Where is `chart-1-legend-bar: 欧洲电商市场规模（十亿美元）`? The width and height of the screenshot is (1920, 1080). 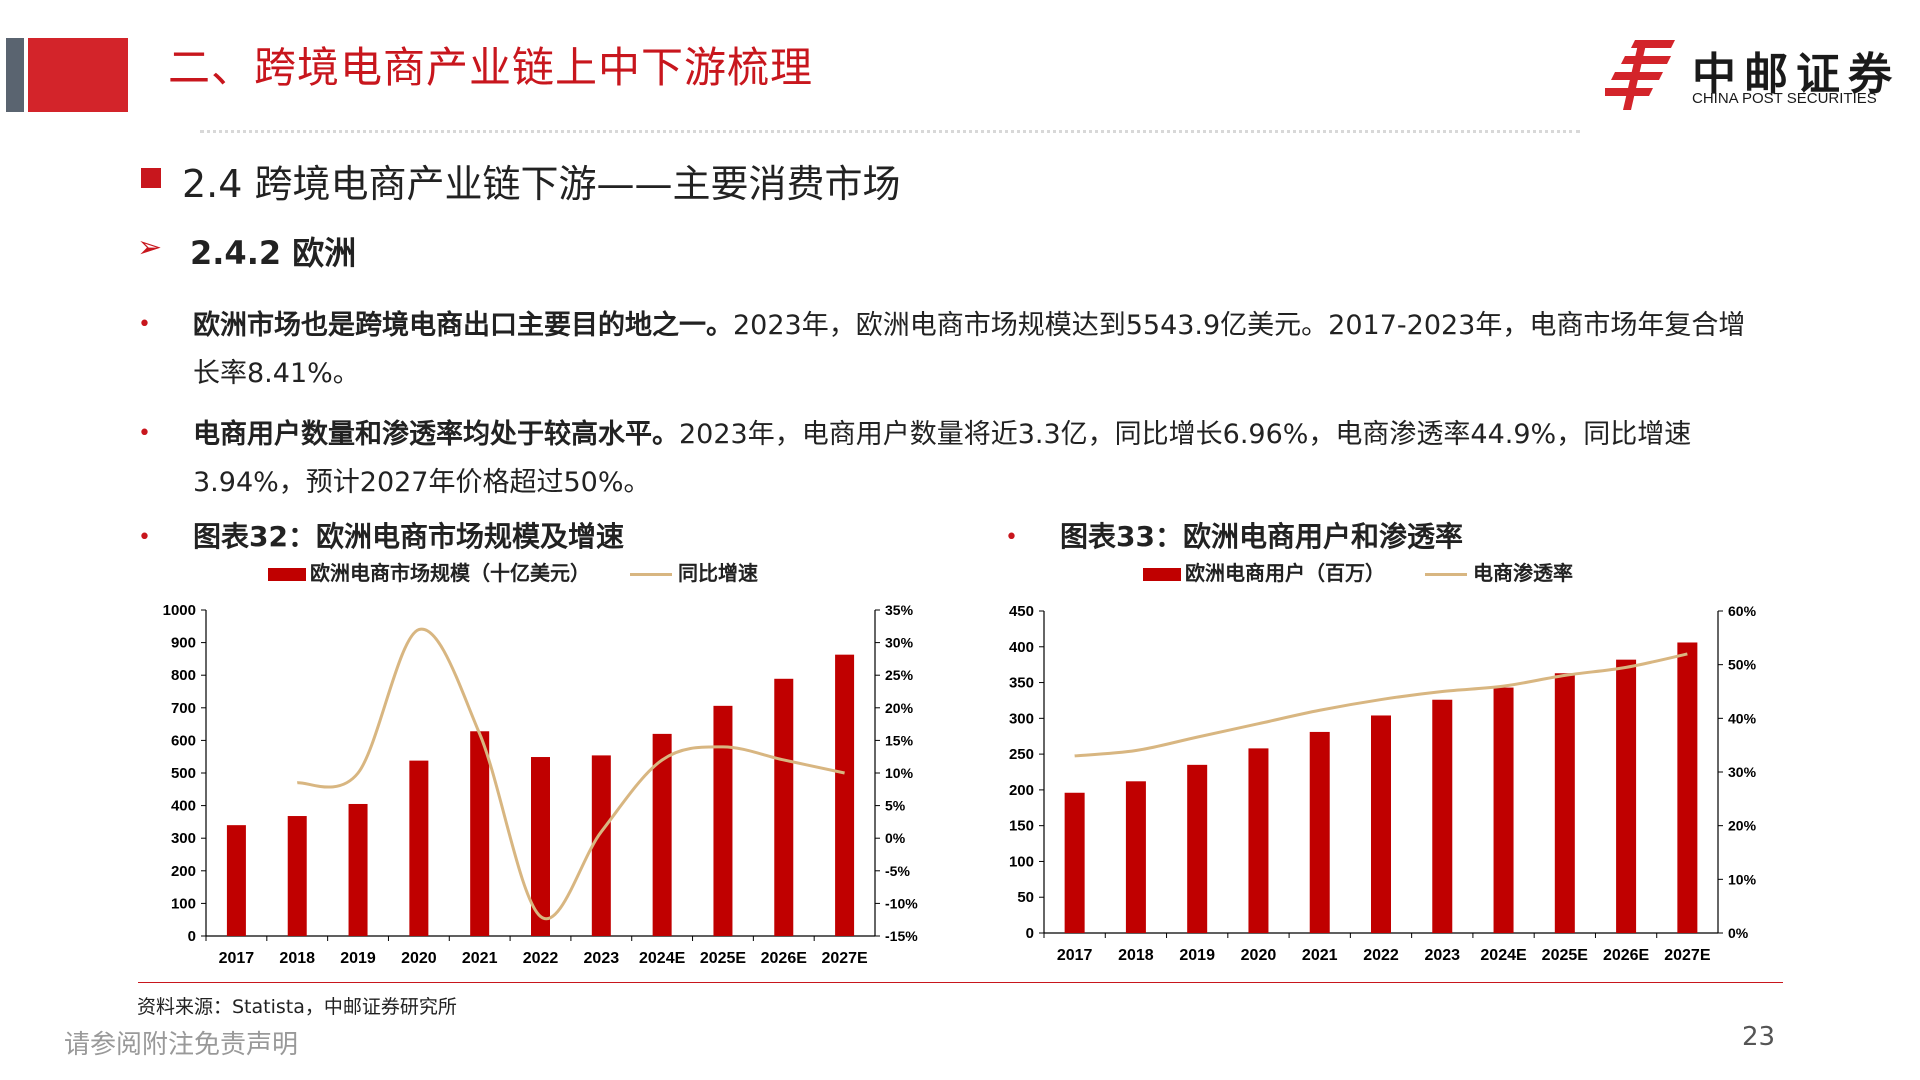 chart-1-legend-bar: 欧洲电商市场规模（十亿美元） is located at coordinates (450, 573).